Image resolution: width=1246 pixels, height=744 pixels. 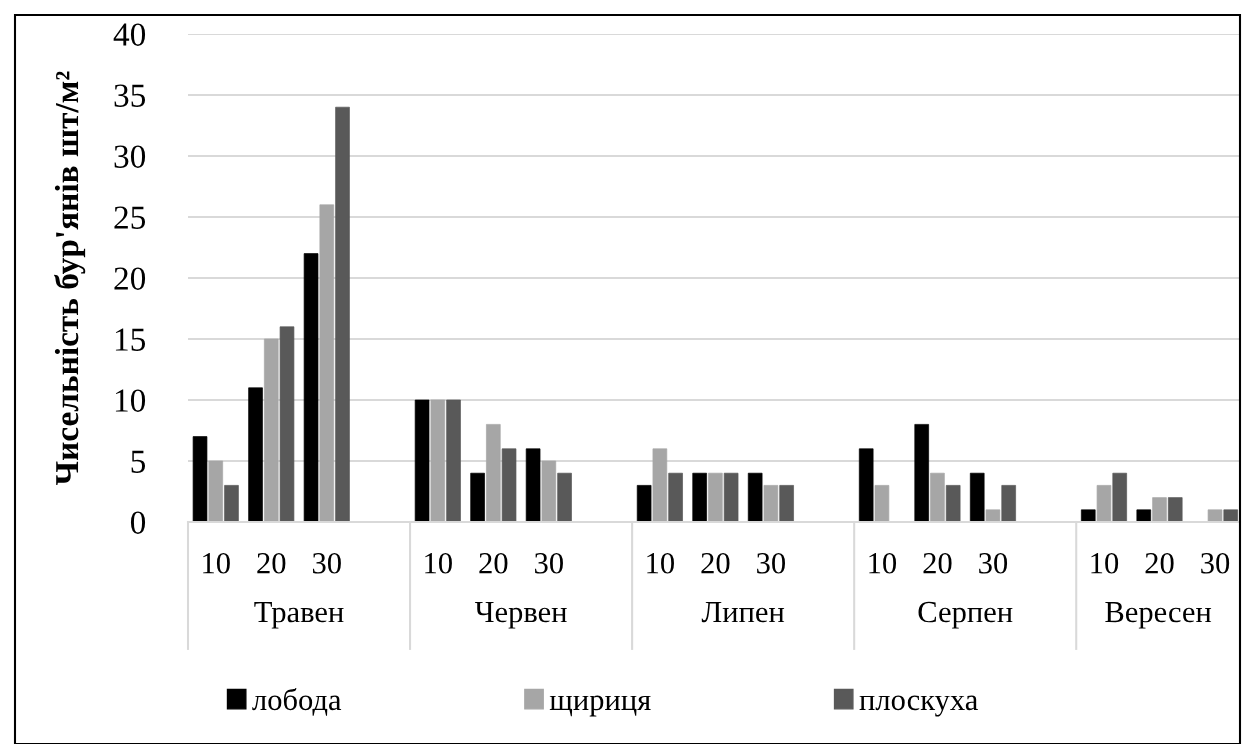 I want to click on text: Липен, so click(x=743, y=612).